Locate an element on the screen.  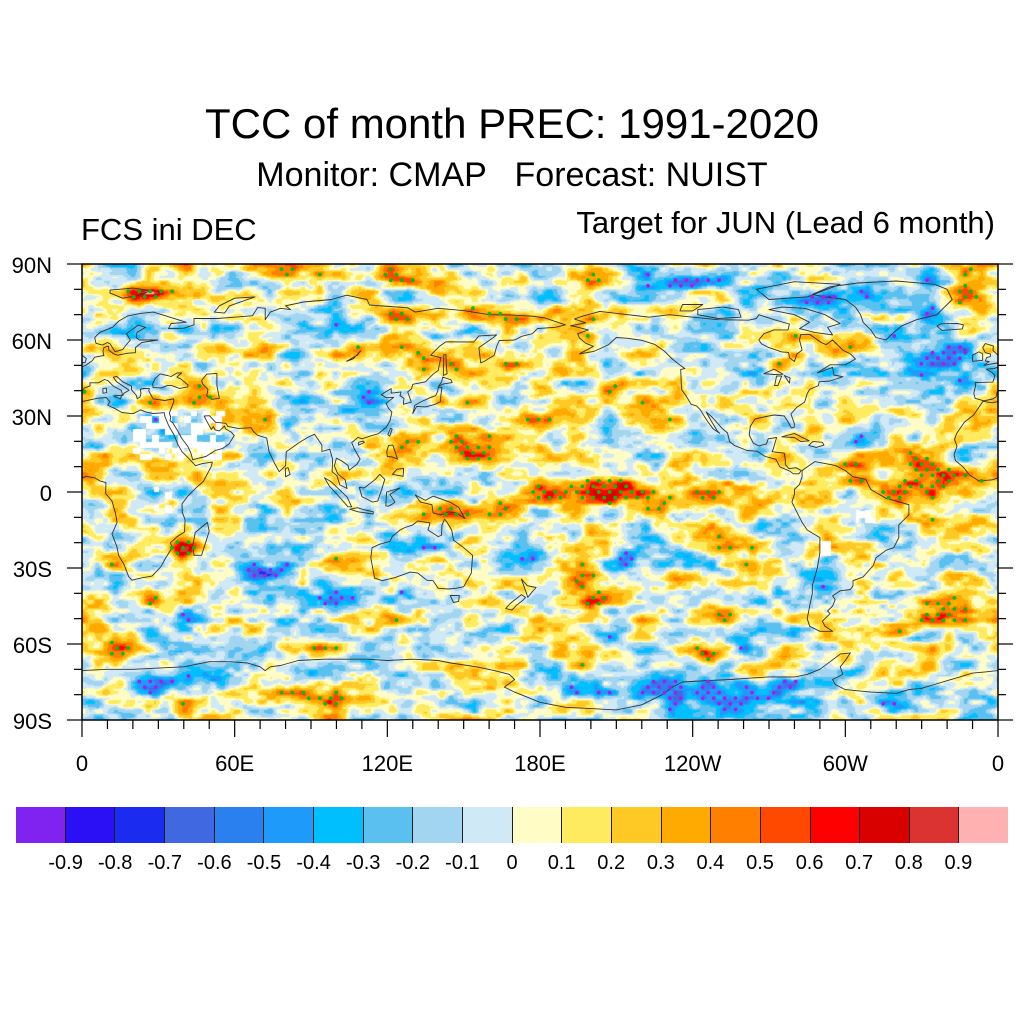
coastline-borneo is located at coordinates (372, 488).